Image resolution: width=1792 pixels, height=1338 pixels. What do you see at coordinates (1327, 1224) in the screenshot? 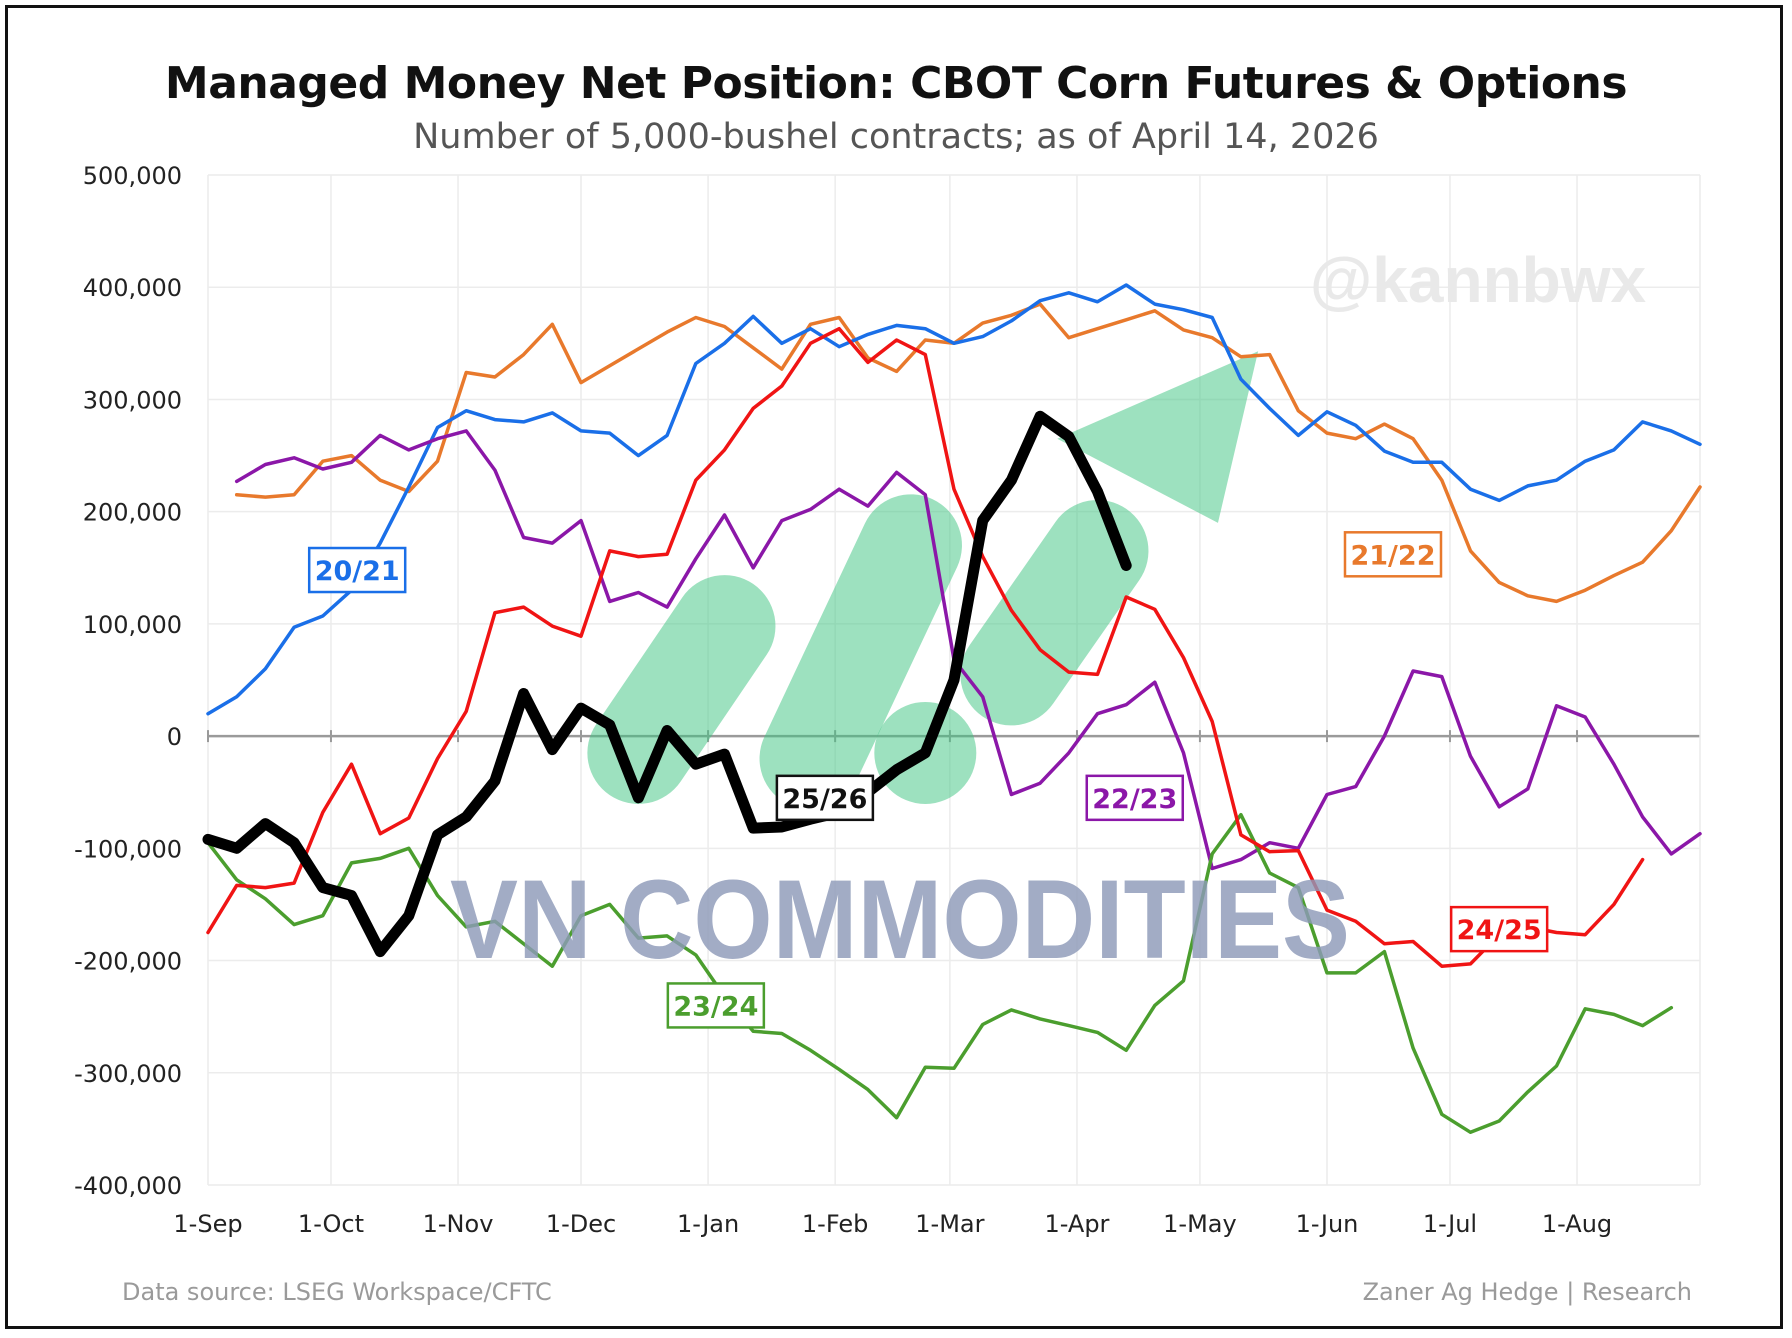
I see `x-tick-label: 1-Jun` at bounding box center [1327, 1224].